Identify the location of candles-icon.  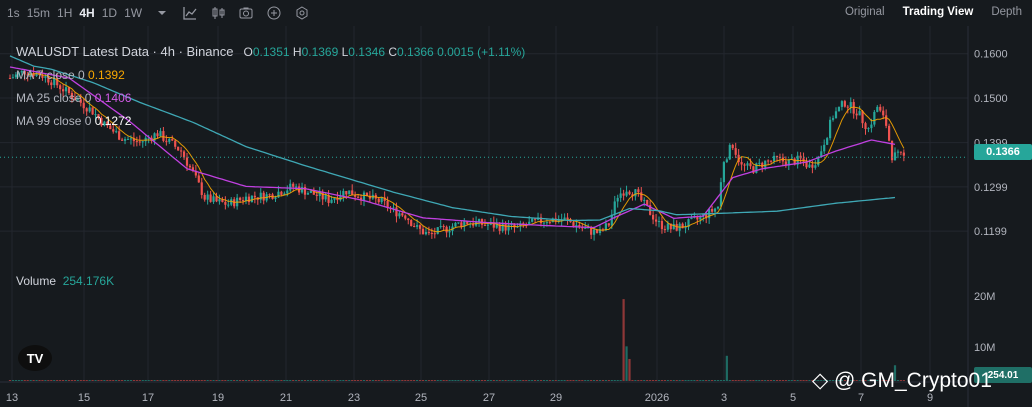
(218, 13).